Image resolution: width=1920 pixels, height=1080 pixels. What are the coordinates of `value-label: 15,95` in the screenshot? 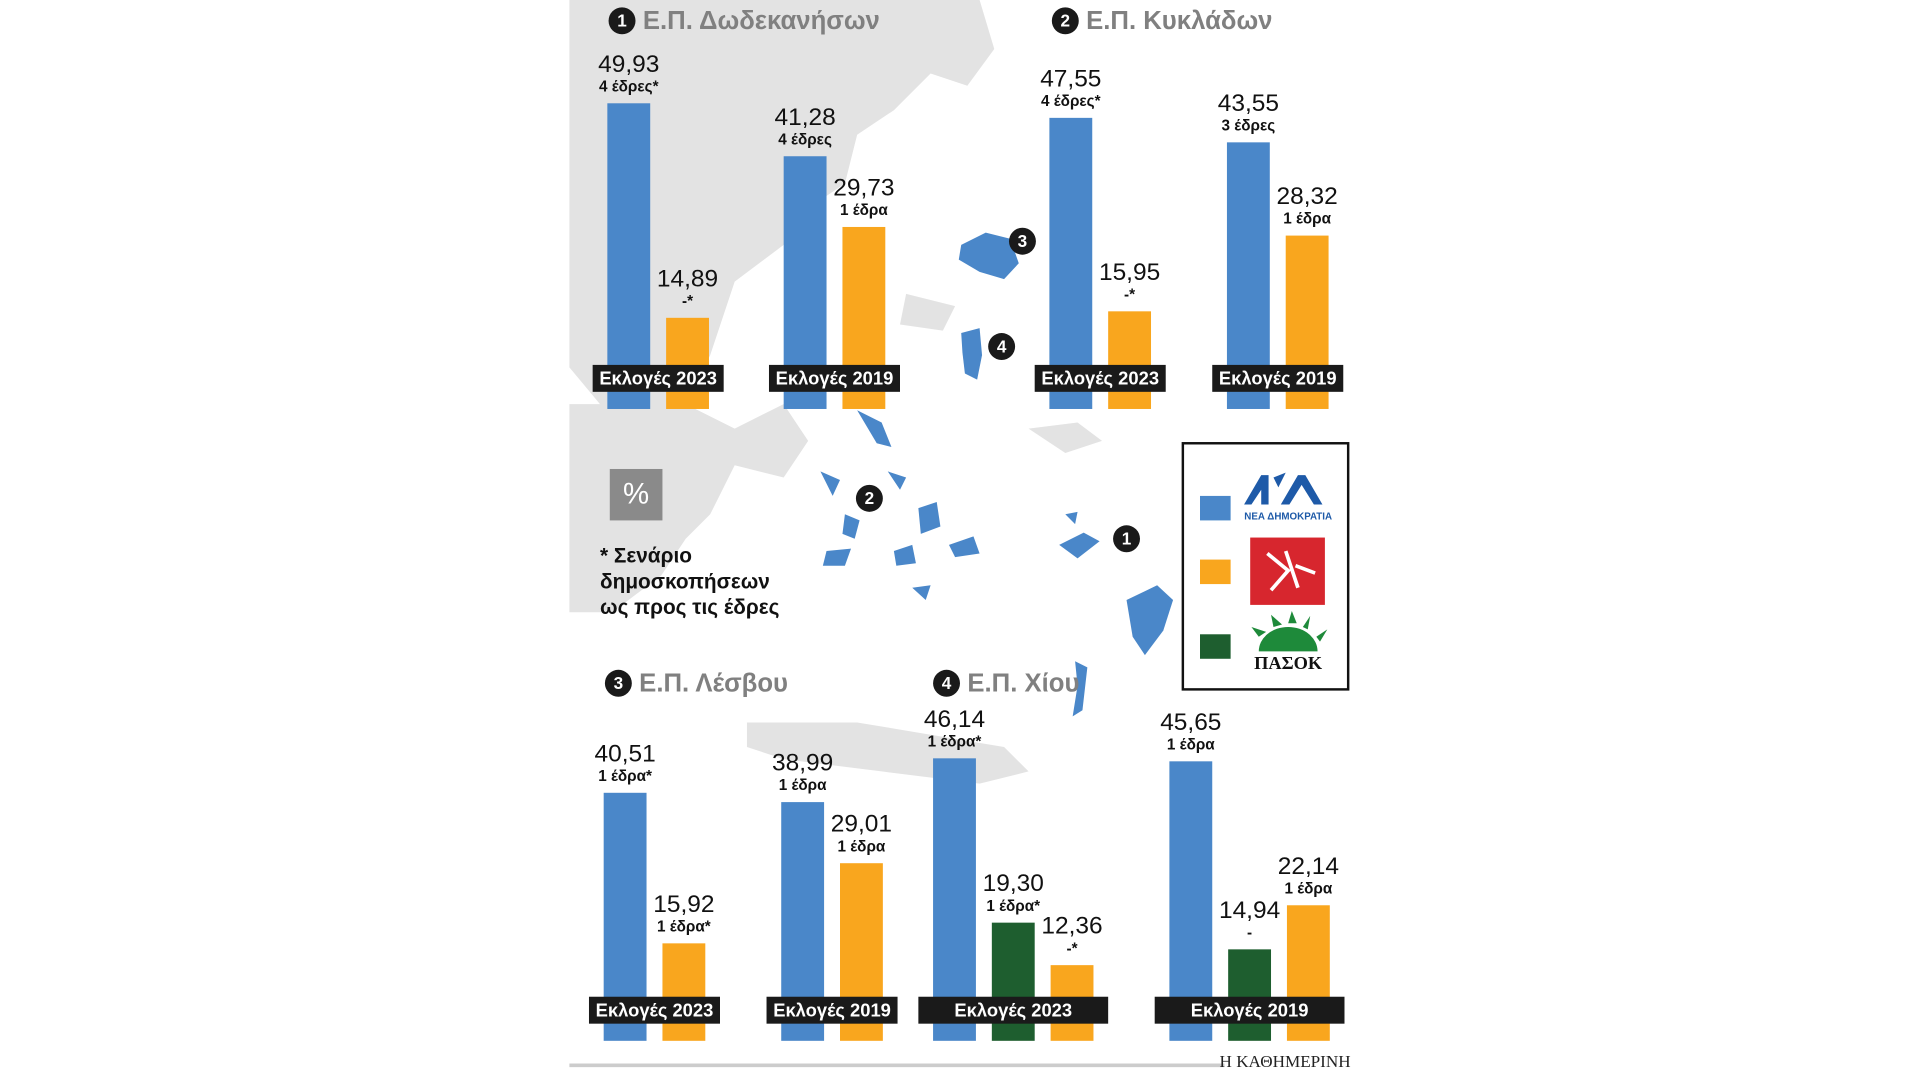 It's located at (1129, 272).